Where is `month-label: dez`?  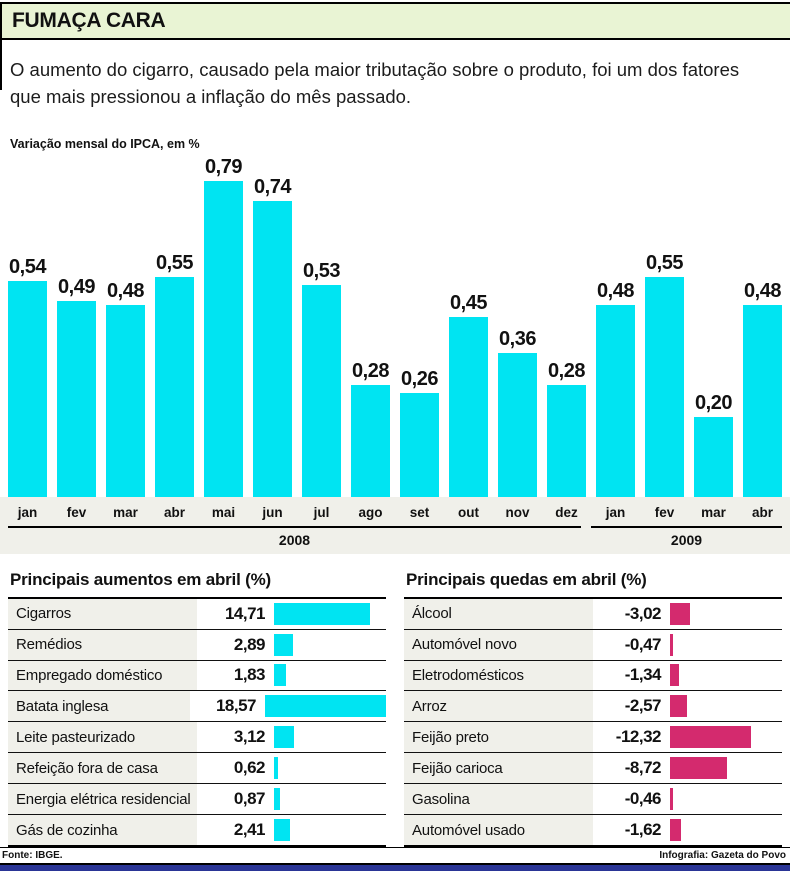 month-label: dez is located at coordinates (566, 512).